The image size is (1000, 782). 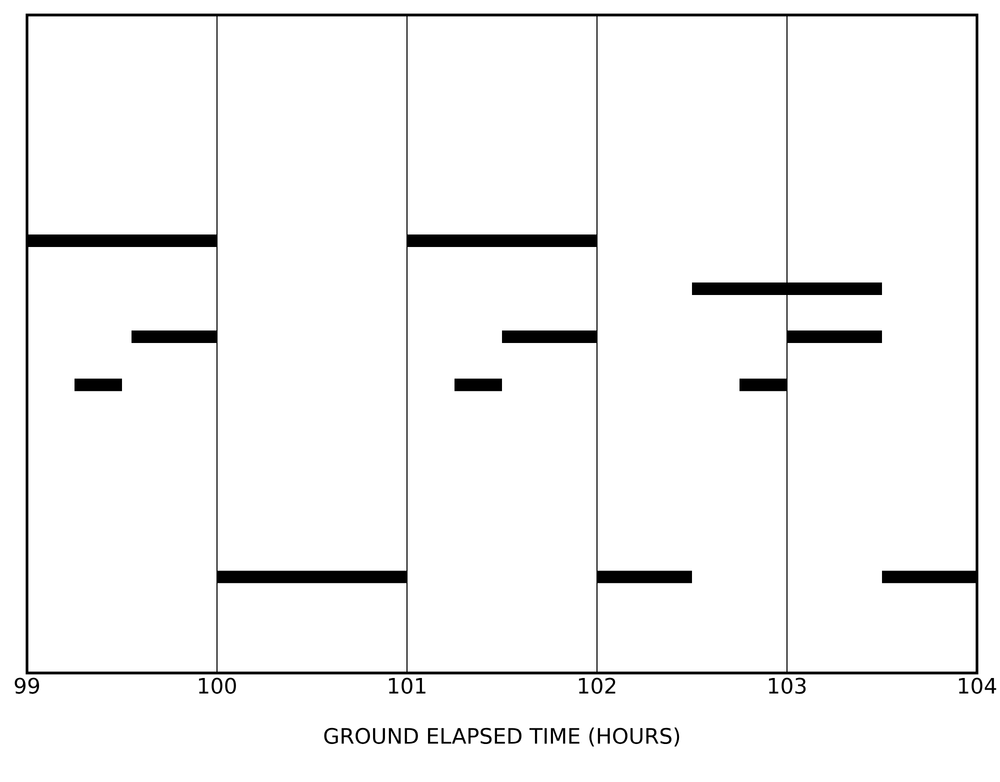 What do you see at coordinates (27, 686) in the screenshot?
I see `x-tick-label: 99` at bounding box center [27, 686].